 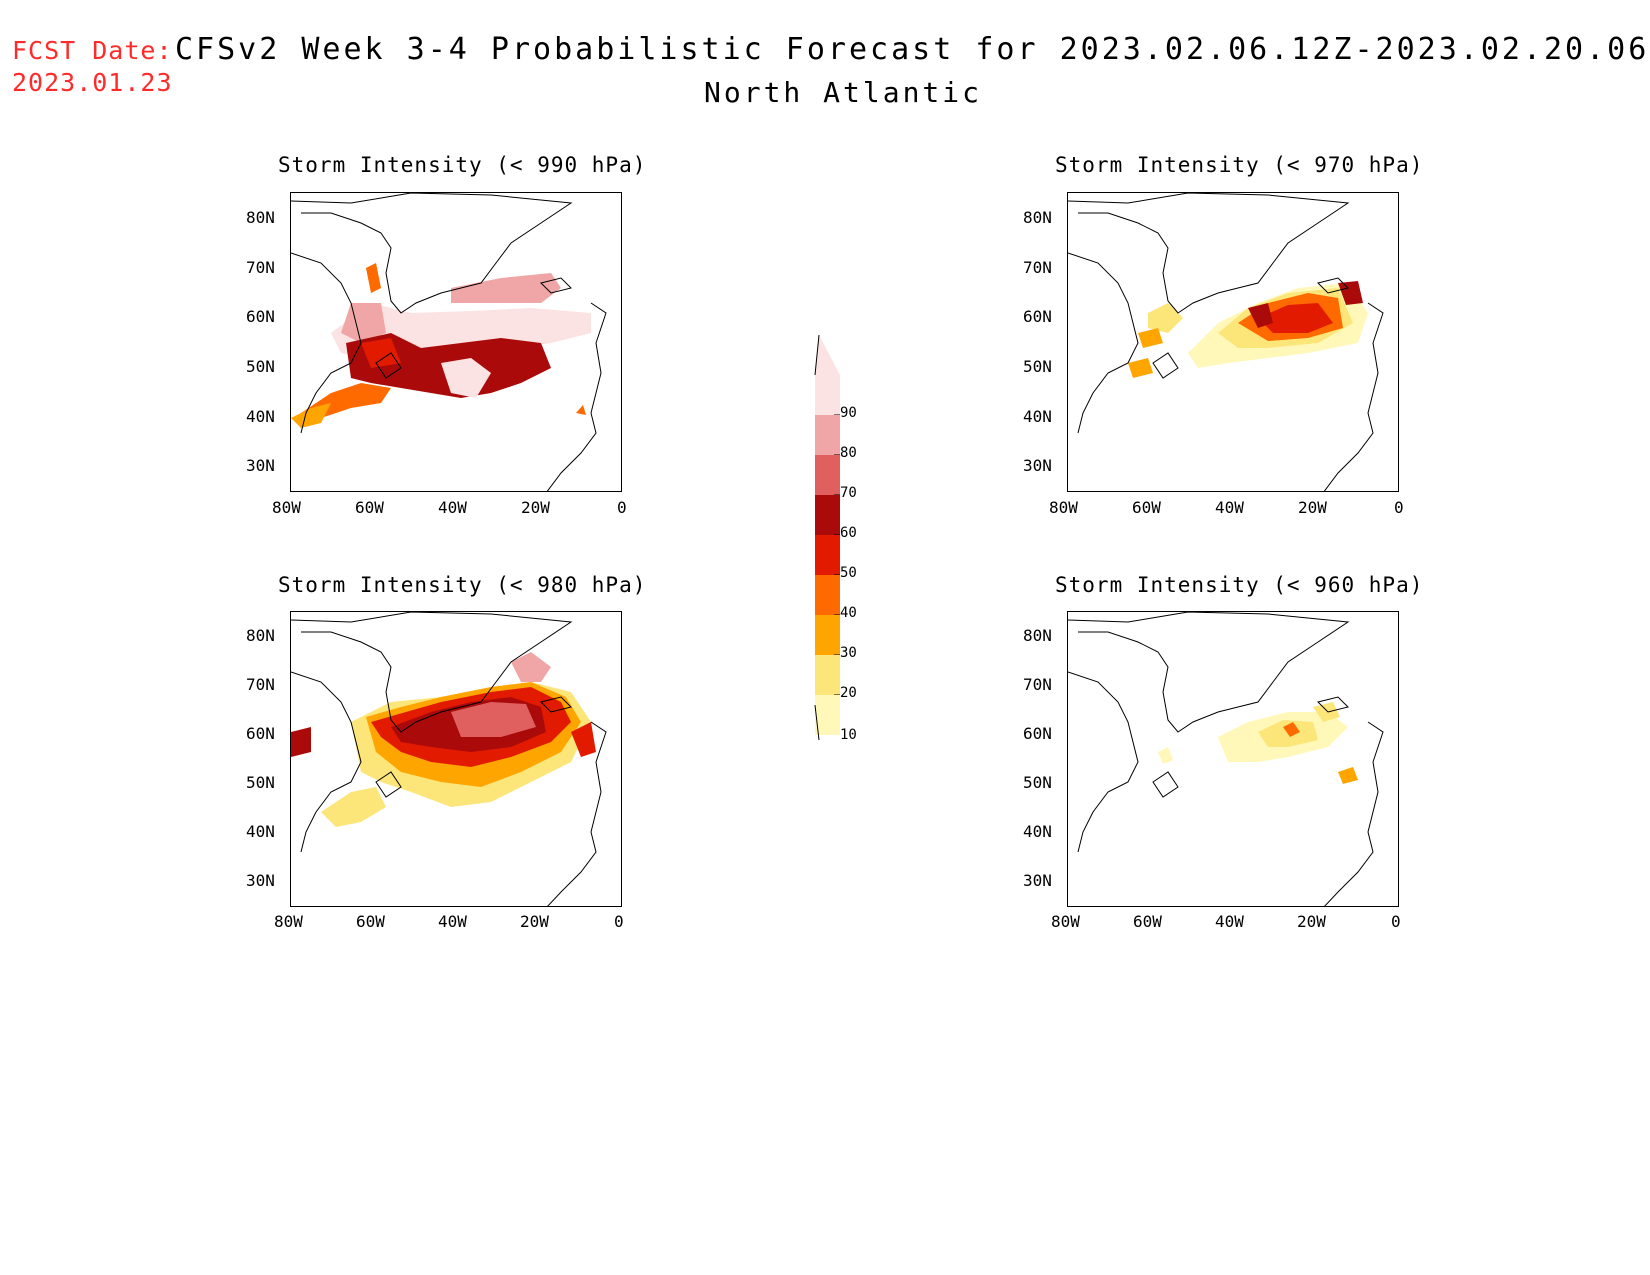 What do you see at coordinates (848, 693) in the screenshot?
I see `colorbar-label: 20` at bounding box center [848, 693].